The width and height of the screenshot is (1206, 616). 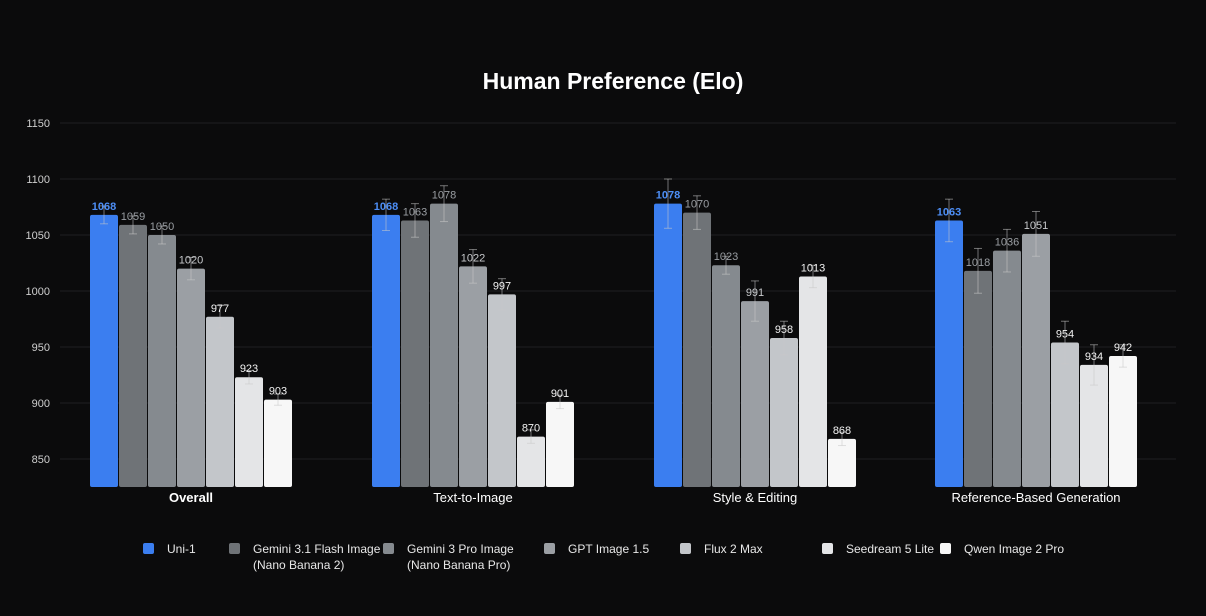 What do you see at coordinates (41, 404) in the screenshot?
I see `y-tick-label: 900` at bounding box center [41, 404].